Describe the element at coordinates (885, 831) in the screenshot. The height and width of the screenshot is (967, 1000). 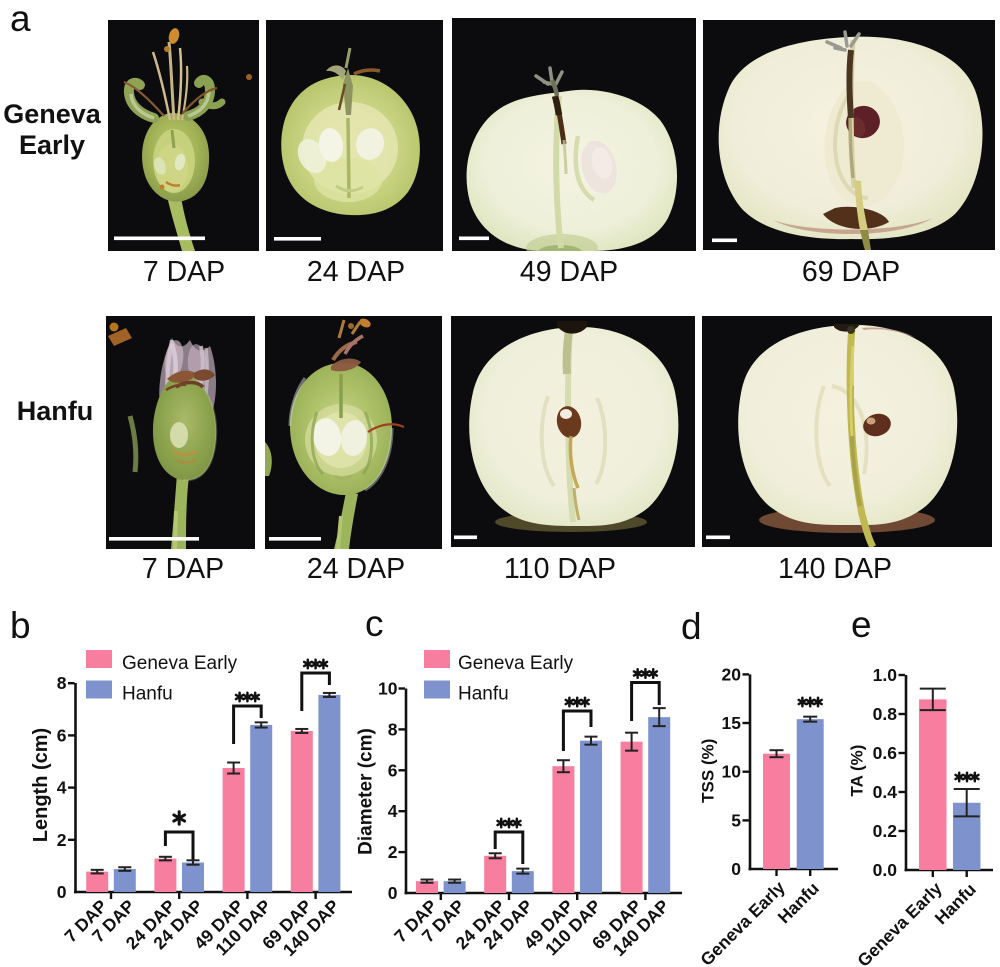
I see `svg-text: 0.2` at that location.